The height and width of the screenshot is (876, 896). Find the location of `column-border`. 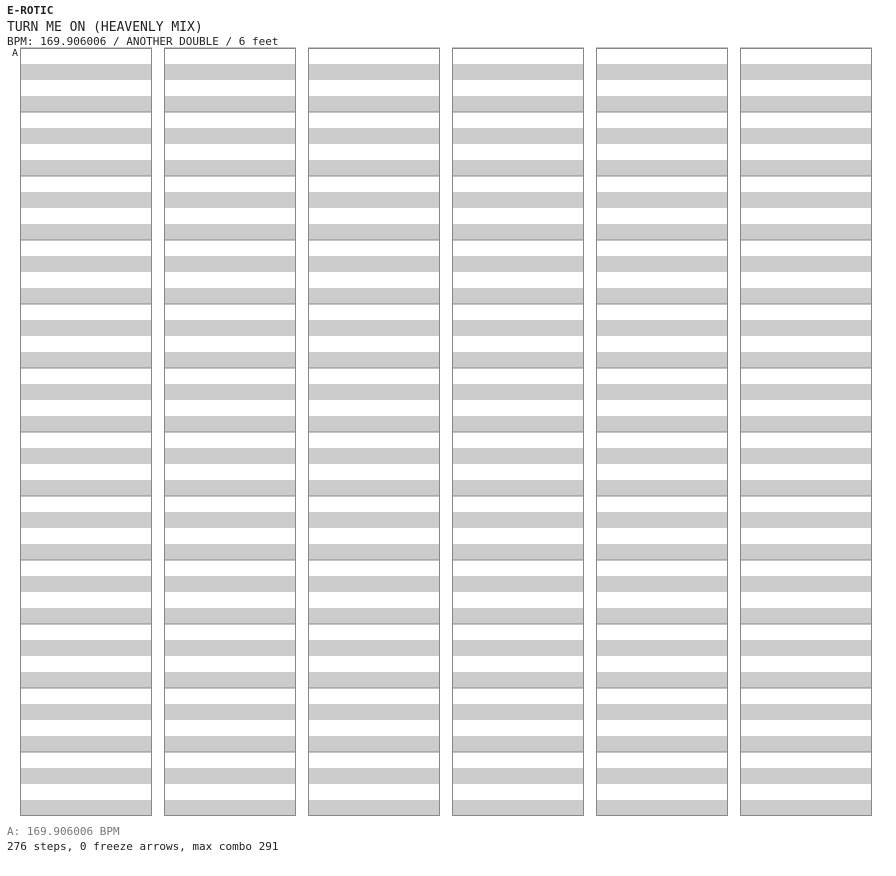

column-border is located at coordinates (518, 432).